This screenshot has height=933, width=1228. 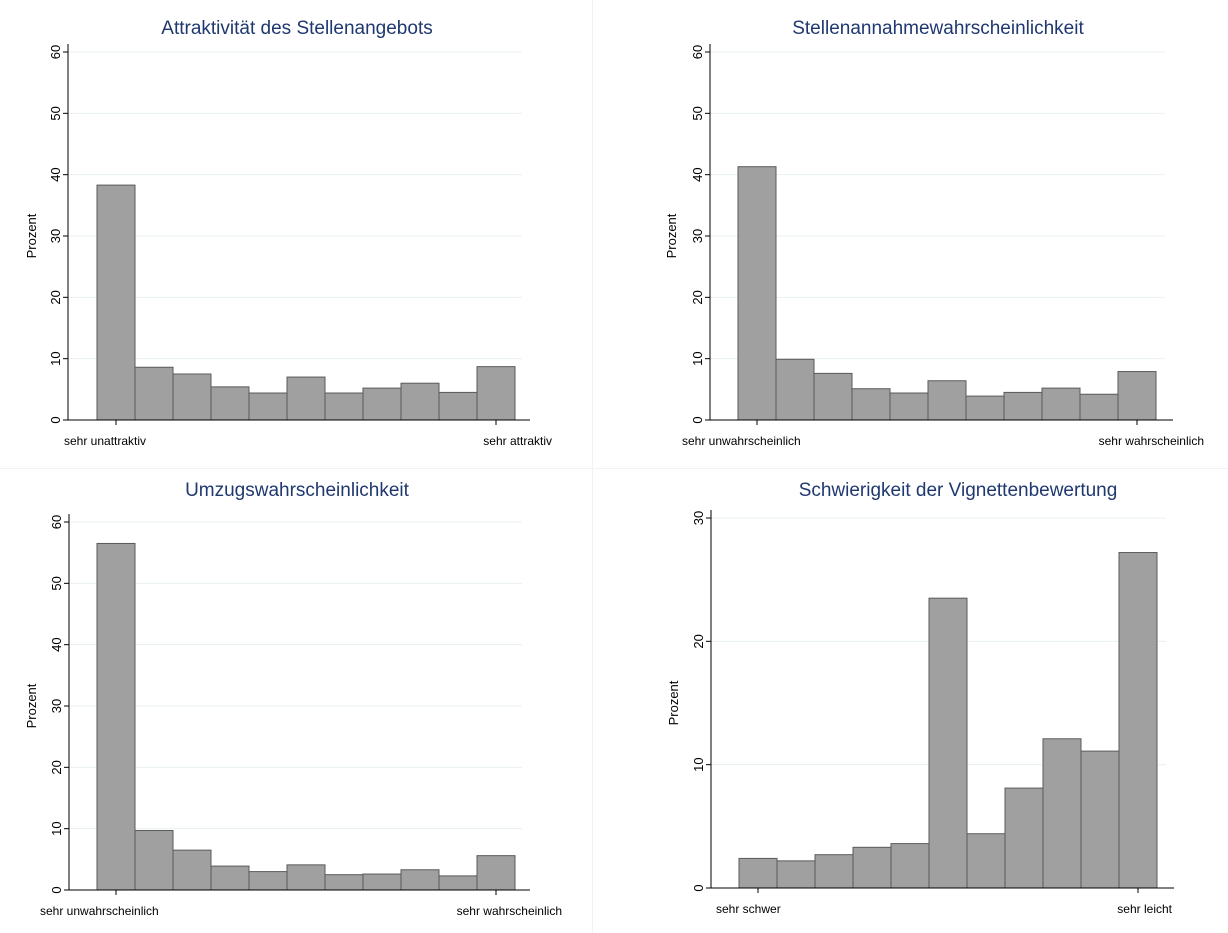 What do you see at coordinates (614, 468) in the screenshot?
I see `panel-divider-horizontal` at bounding box center [614, 468].